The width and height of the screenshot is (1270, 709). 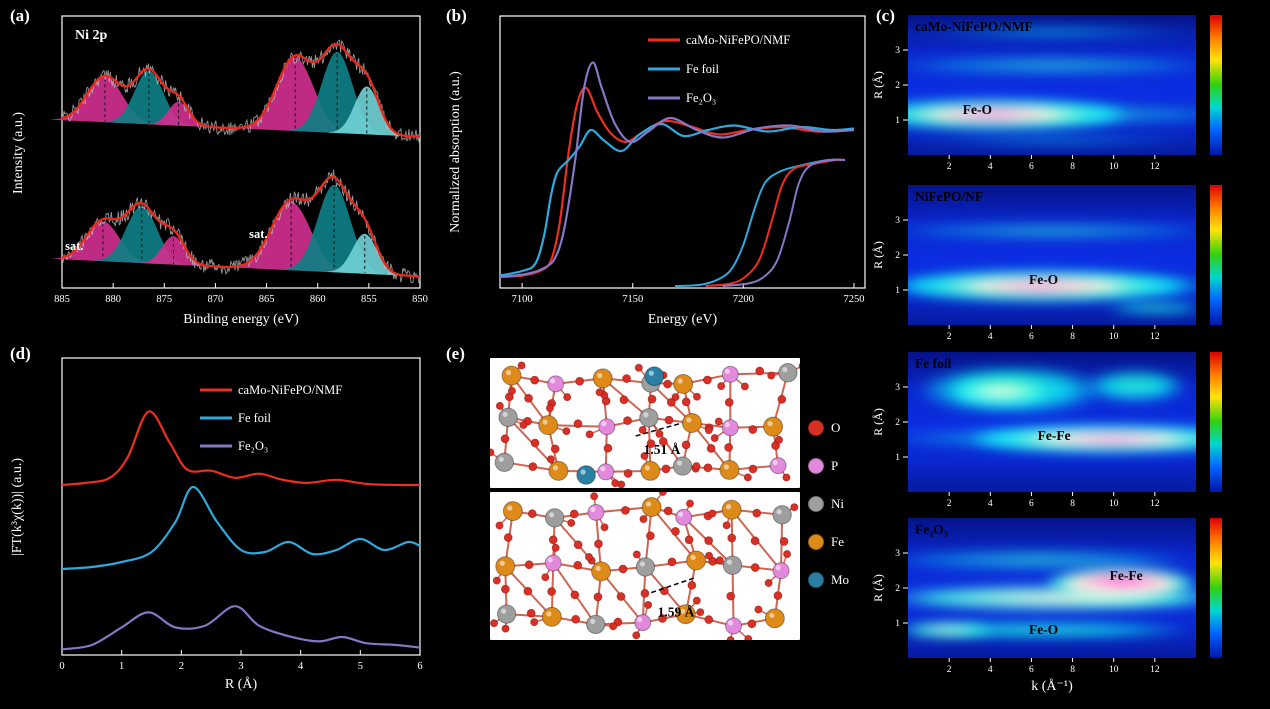 What do you see at coordinates (216, 299) in the screenshot?
I see `x-tick-label: 870` at bounding box center [216, 299].